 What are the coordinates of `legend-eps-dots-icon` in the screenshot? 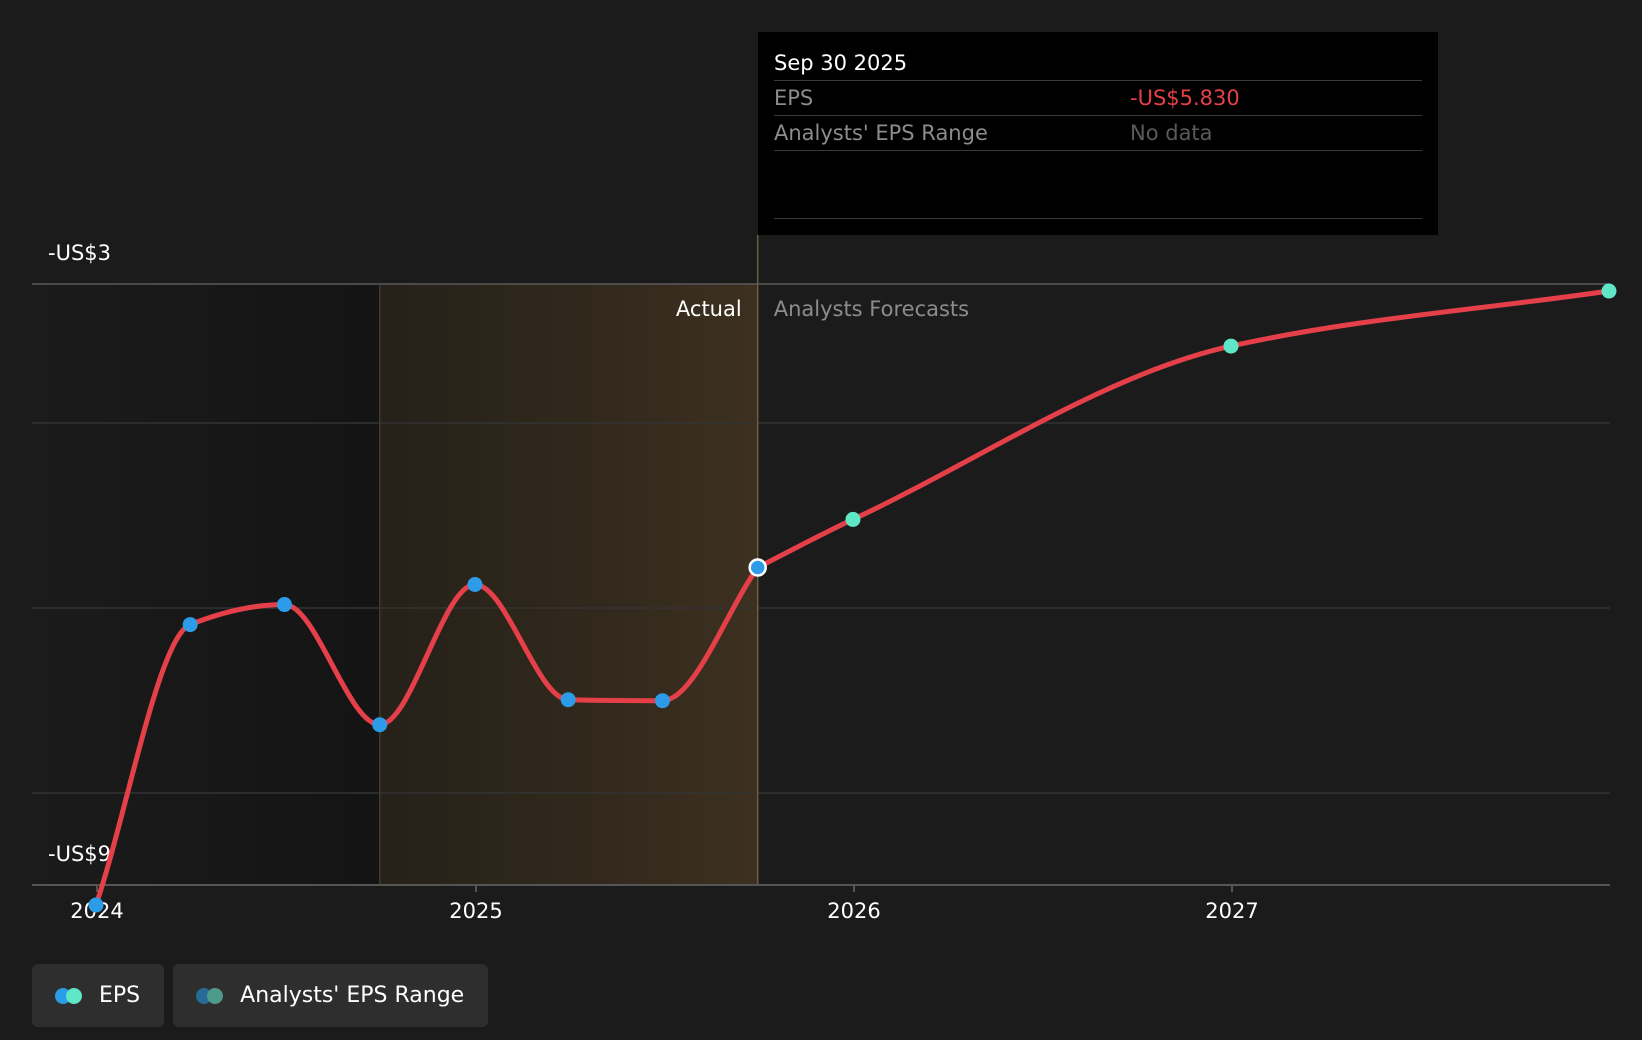 It's located at (70, 996).